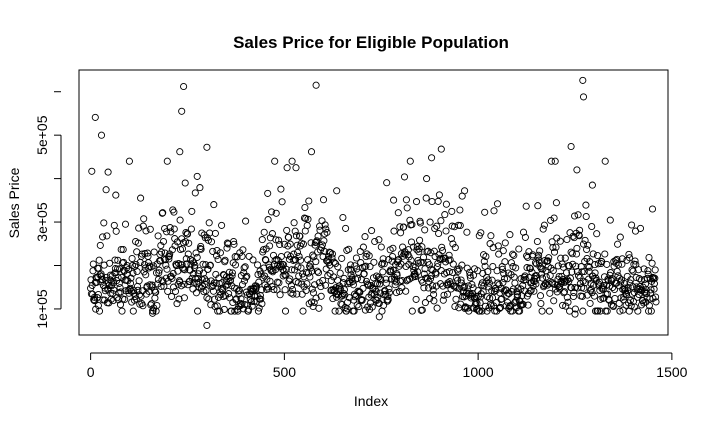 This screenshot has height=430, width=707. Describe the element at coordinates (478, 372) in the screenshot. I see `x-tick-label: 1000` at that location.